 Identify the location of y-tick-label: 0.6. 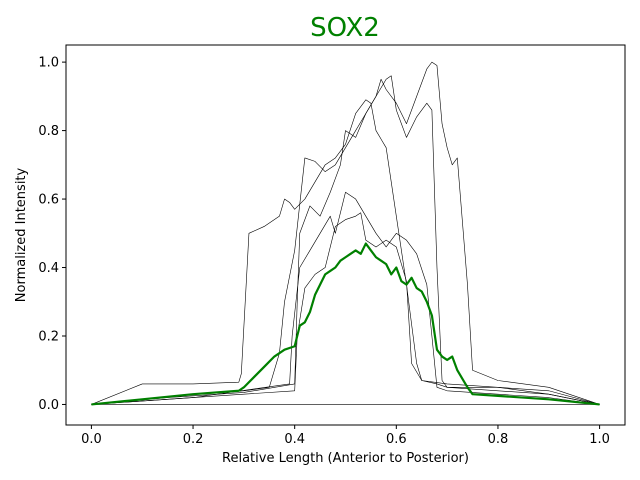
(48, 200).